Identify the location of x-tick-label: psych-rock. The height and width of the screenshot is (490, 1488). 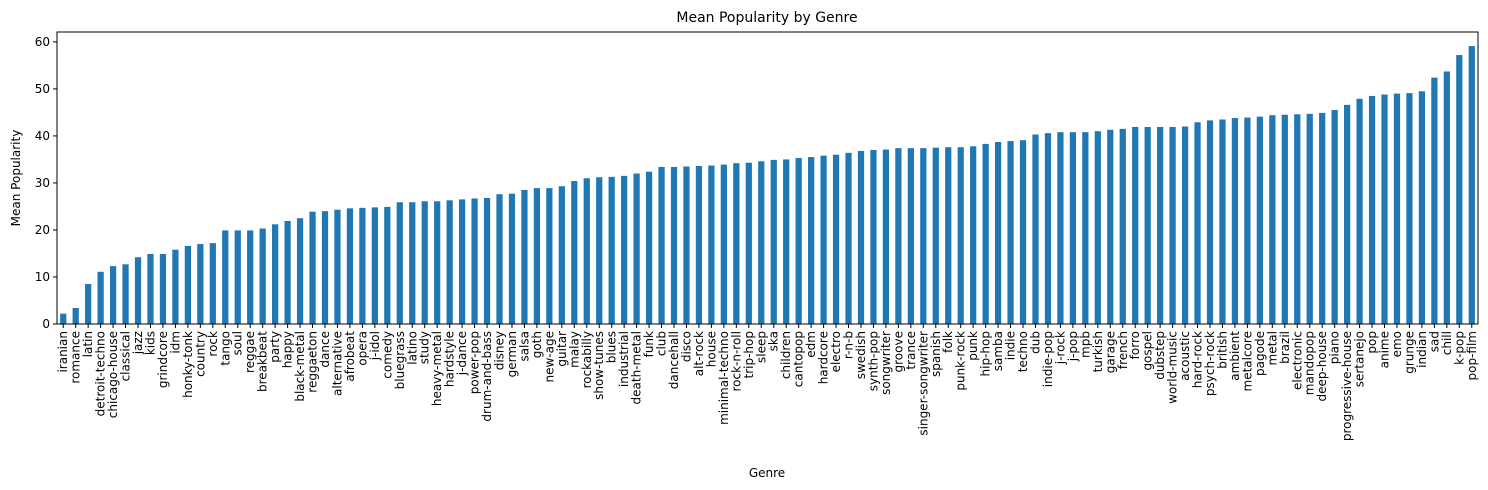
(1210, 363).